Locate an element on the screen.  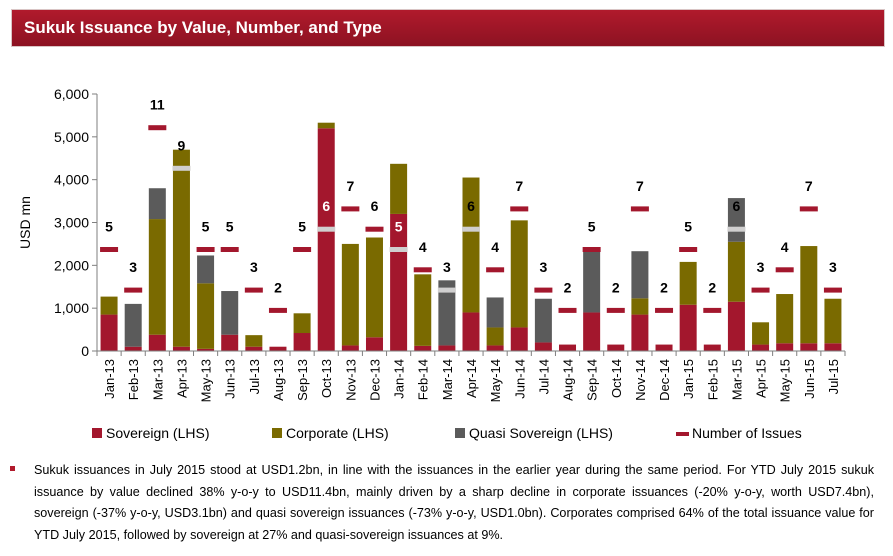
y-axis: 0 1,000 2,000 3,000 4,000 5,000 6,000 USD mn is located at coordinates (57, 222).